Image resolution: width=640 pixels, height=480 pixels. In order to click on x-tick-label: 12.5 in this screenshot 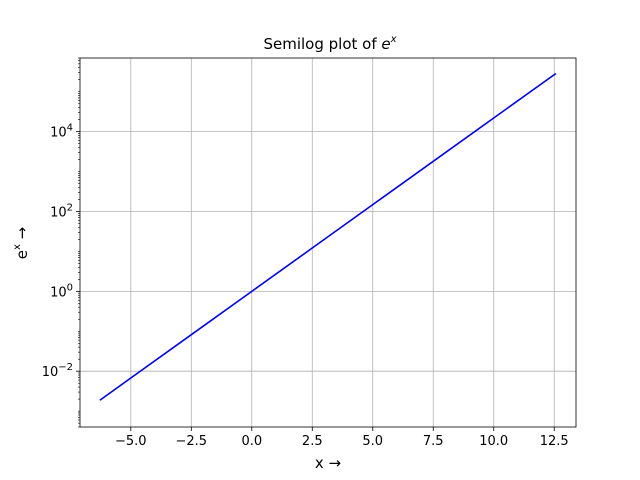, I will do `click(554, 441)`.